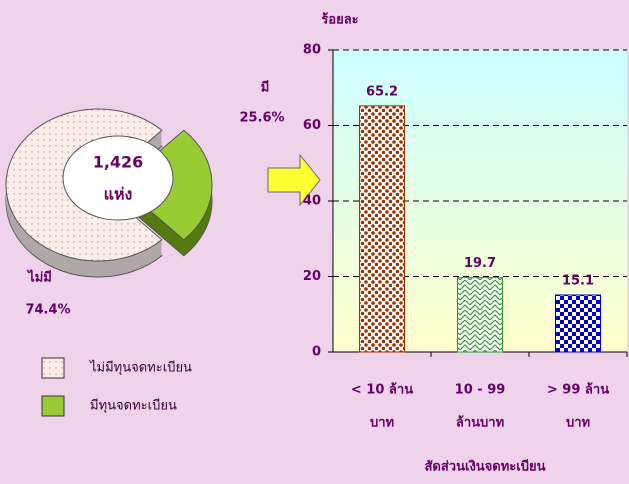  Describe the element at coordinates (316, 352) in the screenshot. I see `y-tick-label: 0` at that location.